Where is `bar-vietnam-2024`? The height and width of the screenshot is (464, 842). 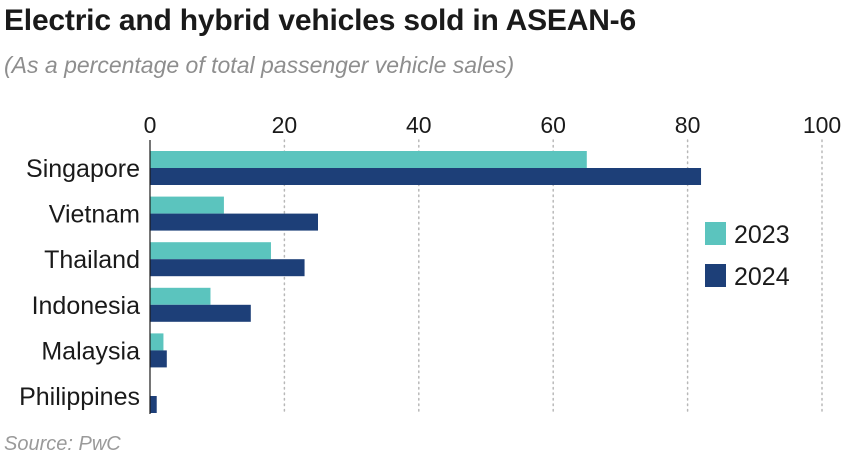 bar-vietnam-2024 is located at coordinates (234, 222).